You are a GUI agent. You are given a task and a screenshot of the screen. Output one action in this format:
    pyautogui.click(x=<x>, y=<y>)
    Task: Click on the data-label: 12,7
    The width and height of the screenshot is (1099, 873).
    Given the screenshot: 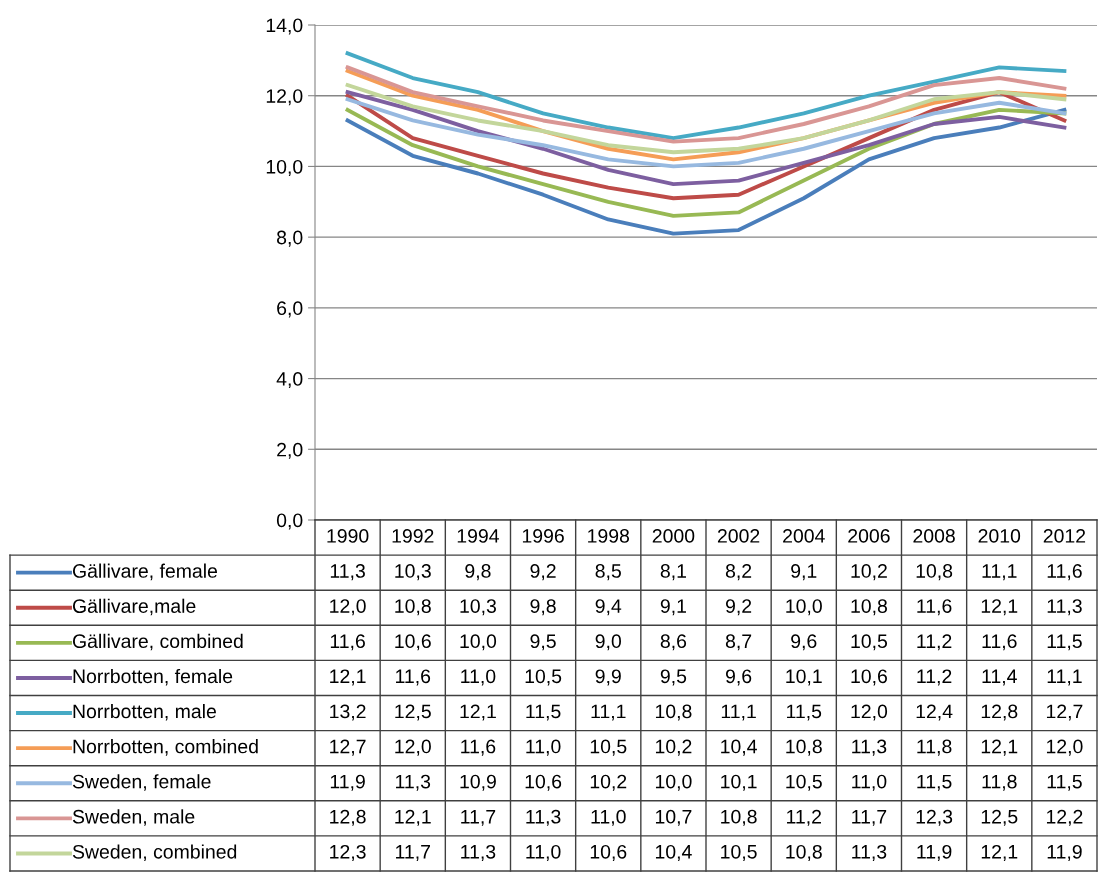 What is the action you would take?
    pyautogui.click(x=348, y=747)
    